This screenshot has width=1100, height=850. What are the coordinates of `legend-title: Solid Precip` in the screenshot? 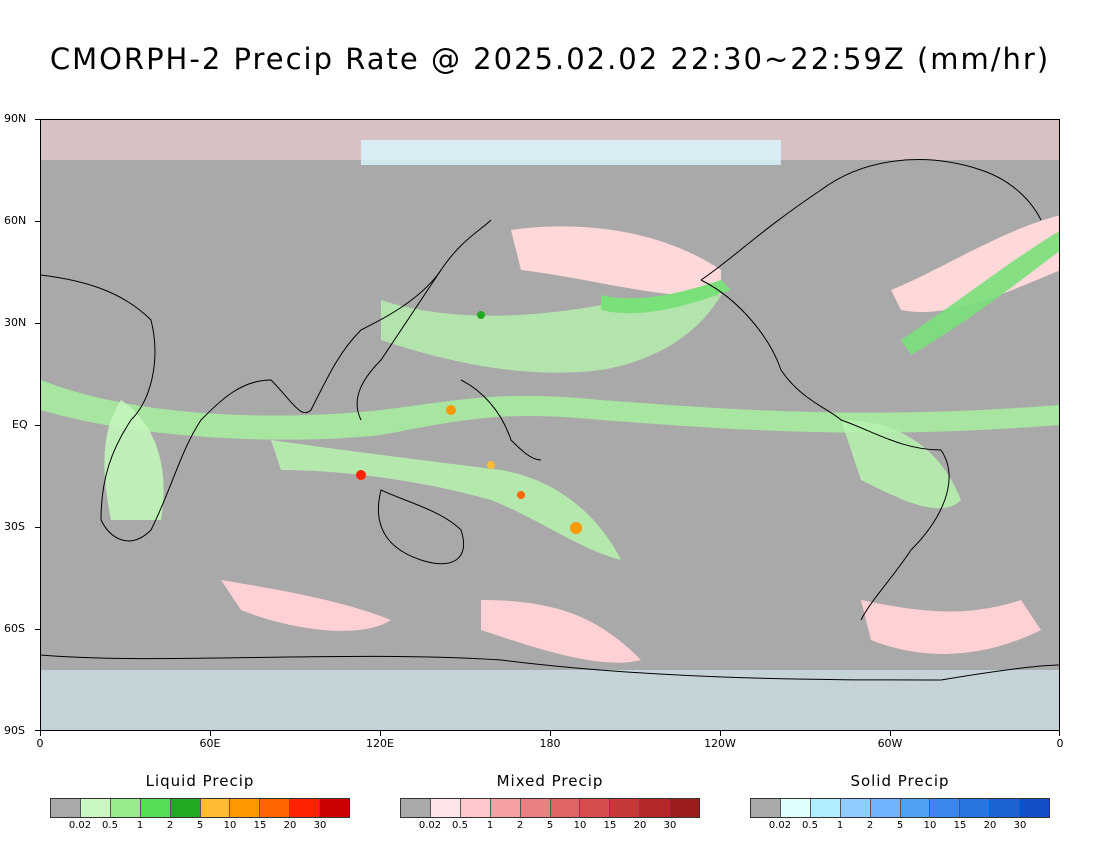 It's located at (900, 781).